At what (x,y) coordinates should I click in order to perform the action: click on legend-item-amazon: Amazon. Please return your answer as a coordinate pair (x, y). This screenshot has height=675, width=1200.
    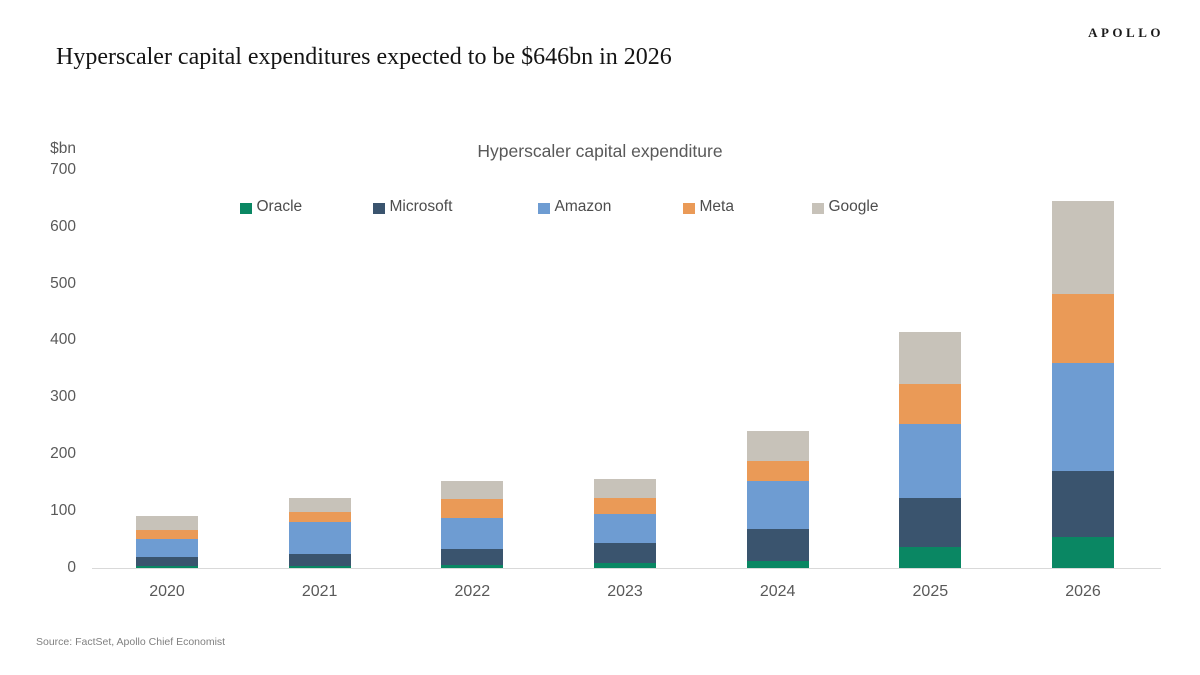
    Looking at the image, I should click on (575, 206).